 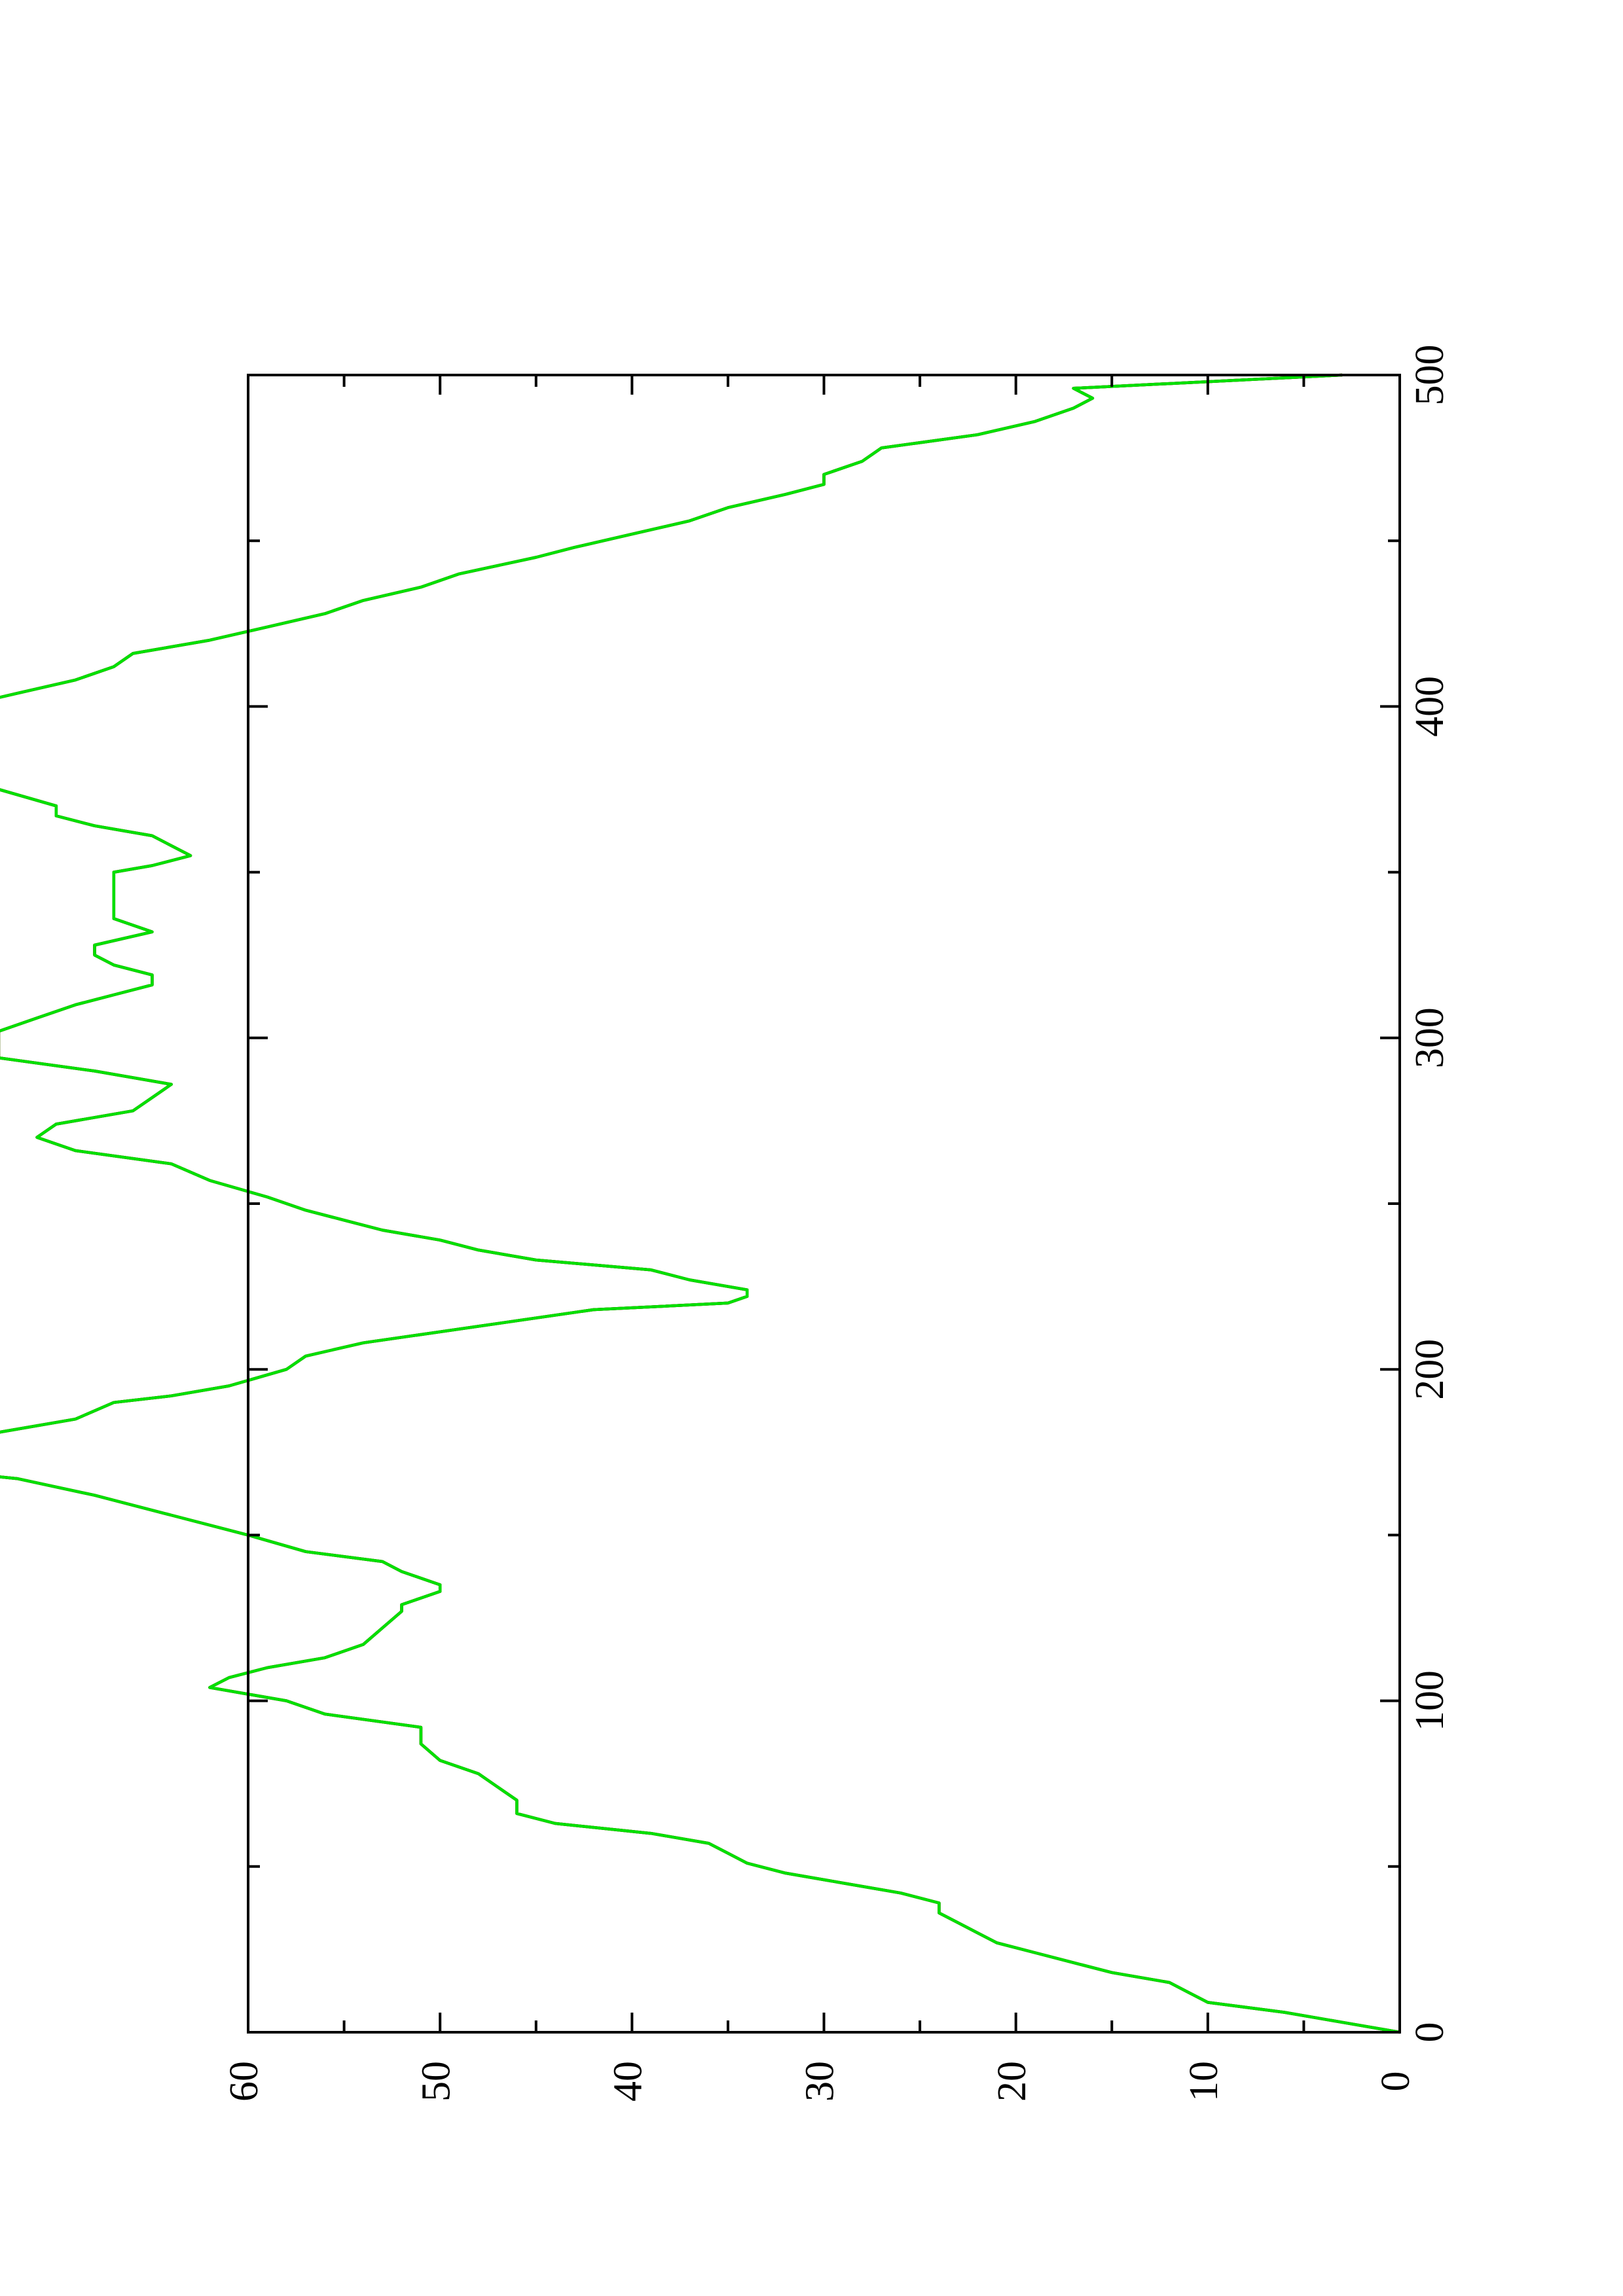 What do you see at coordinates (1430, 706) in the screenshot?
I see `x-tick-label: 400` at bounding box center [1430, 706].